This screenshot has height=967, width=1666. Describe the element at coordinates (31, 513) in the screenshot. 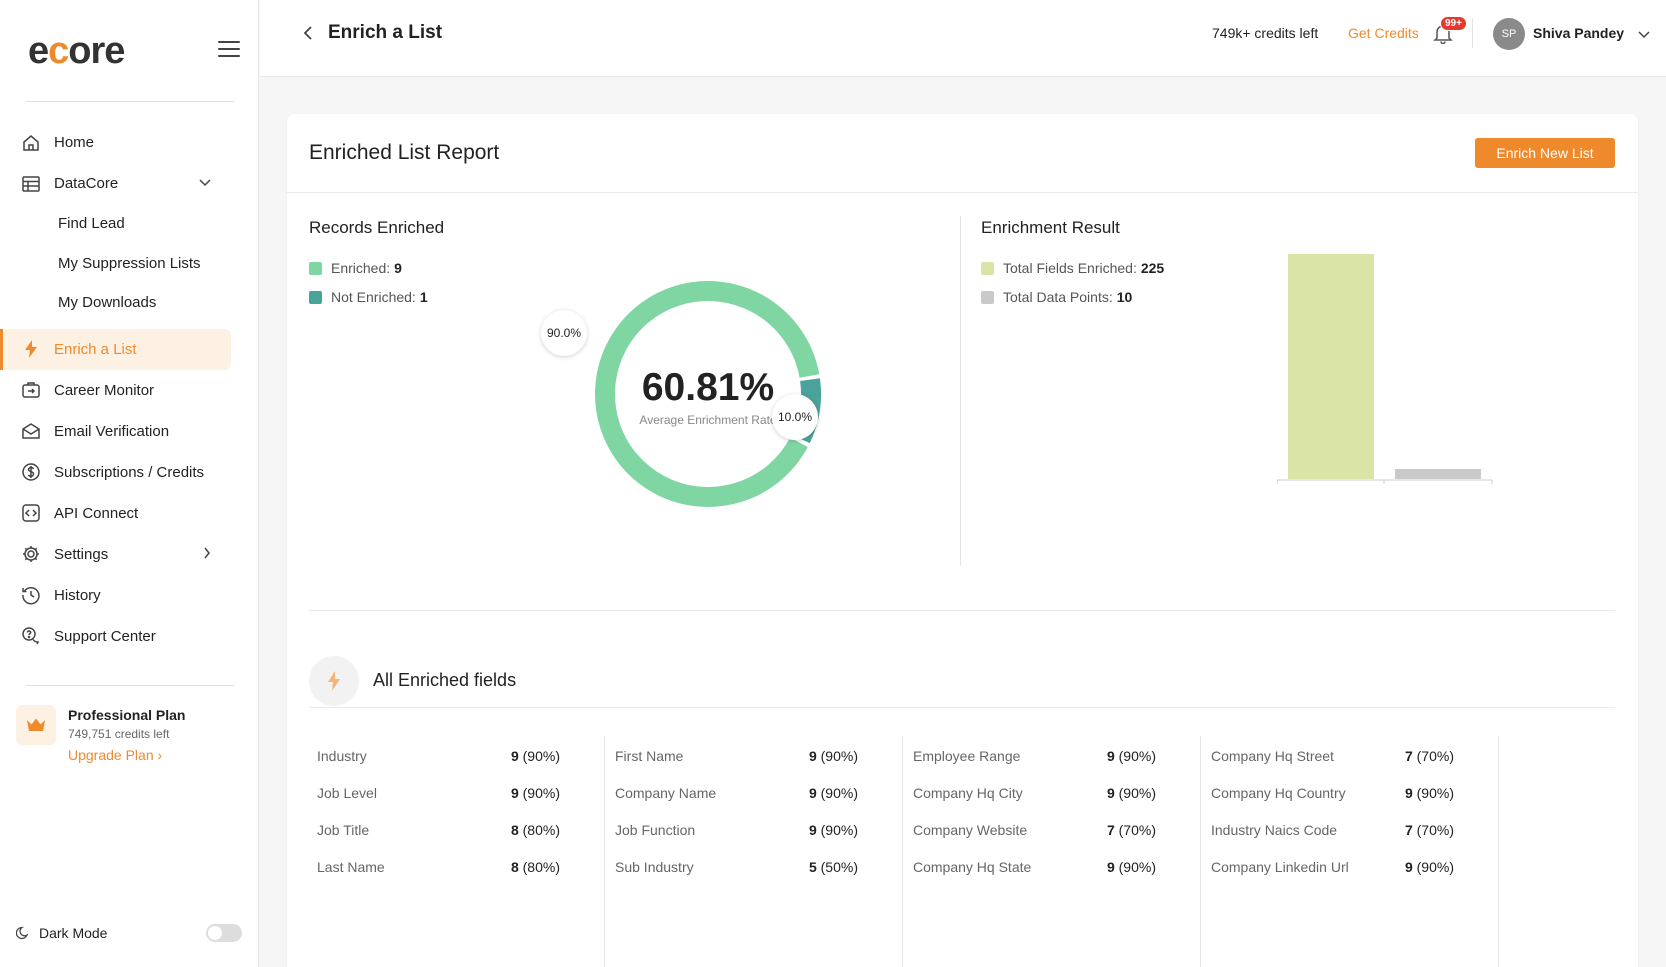

I see `code-icon` at that location.